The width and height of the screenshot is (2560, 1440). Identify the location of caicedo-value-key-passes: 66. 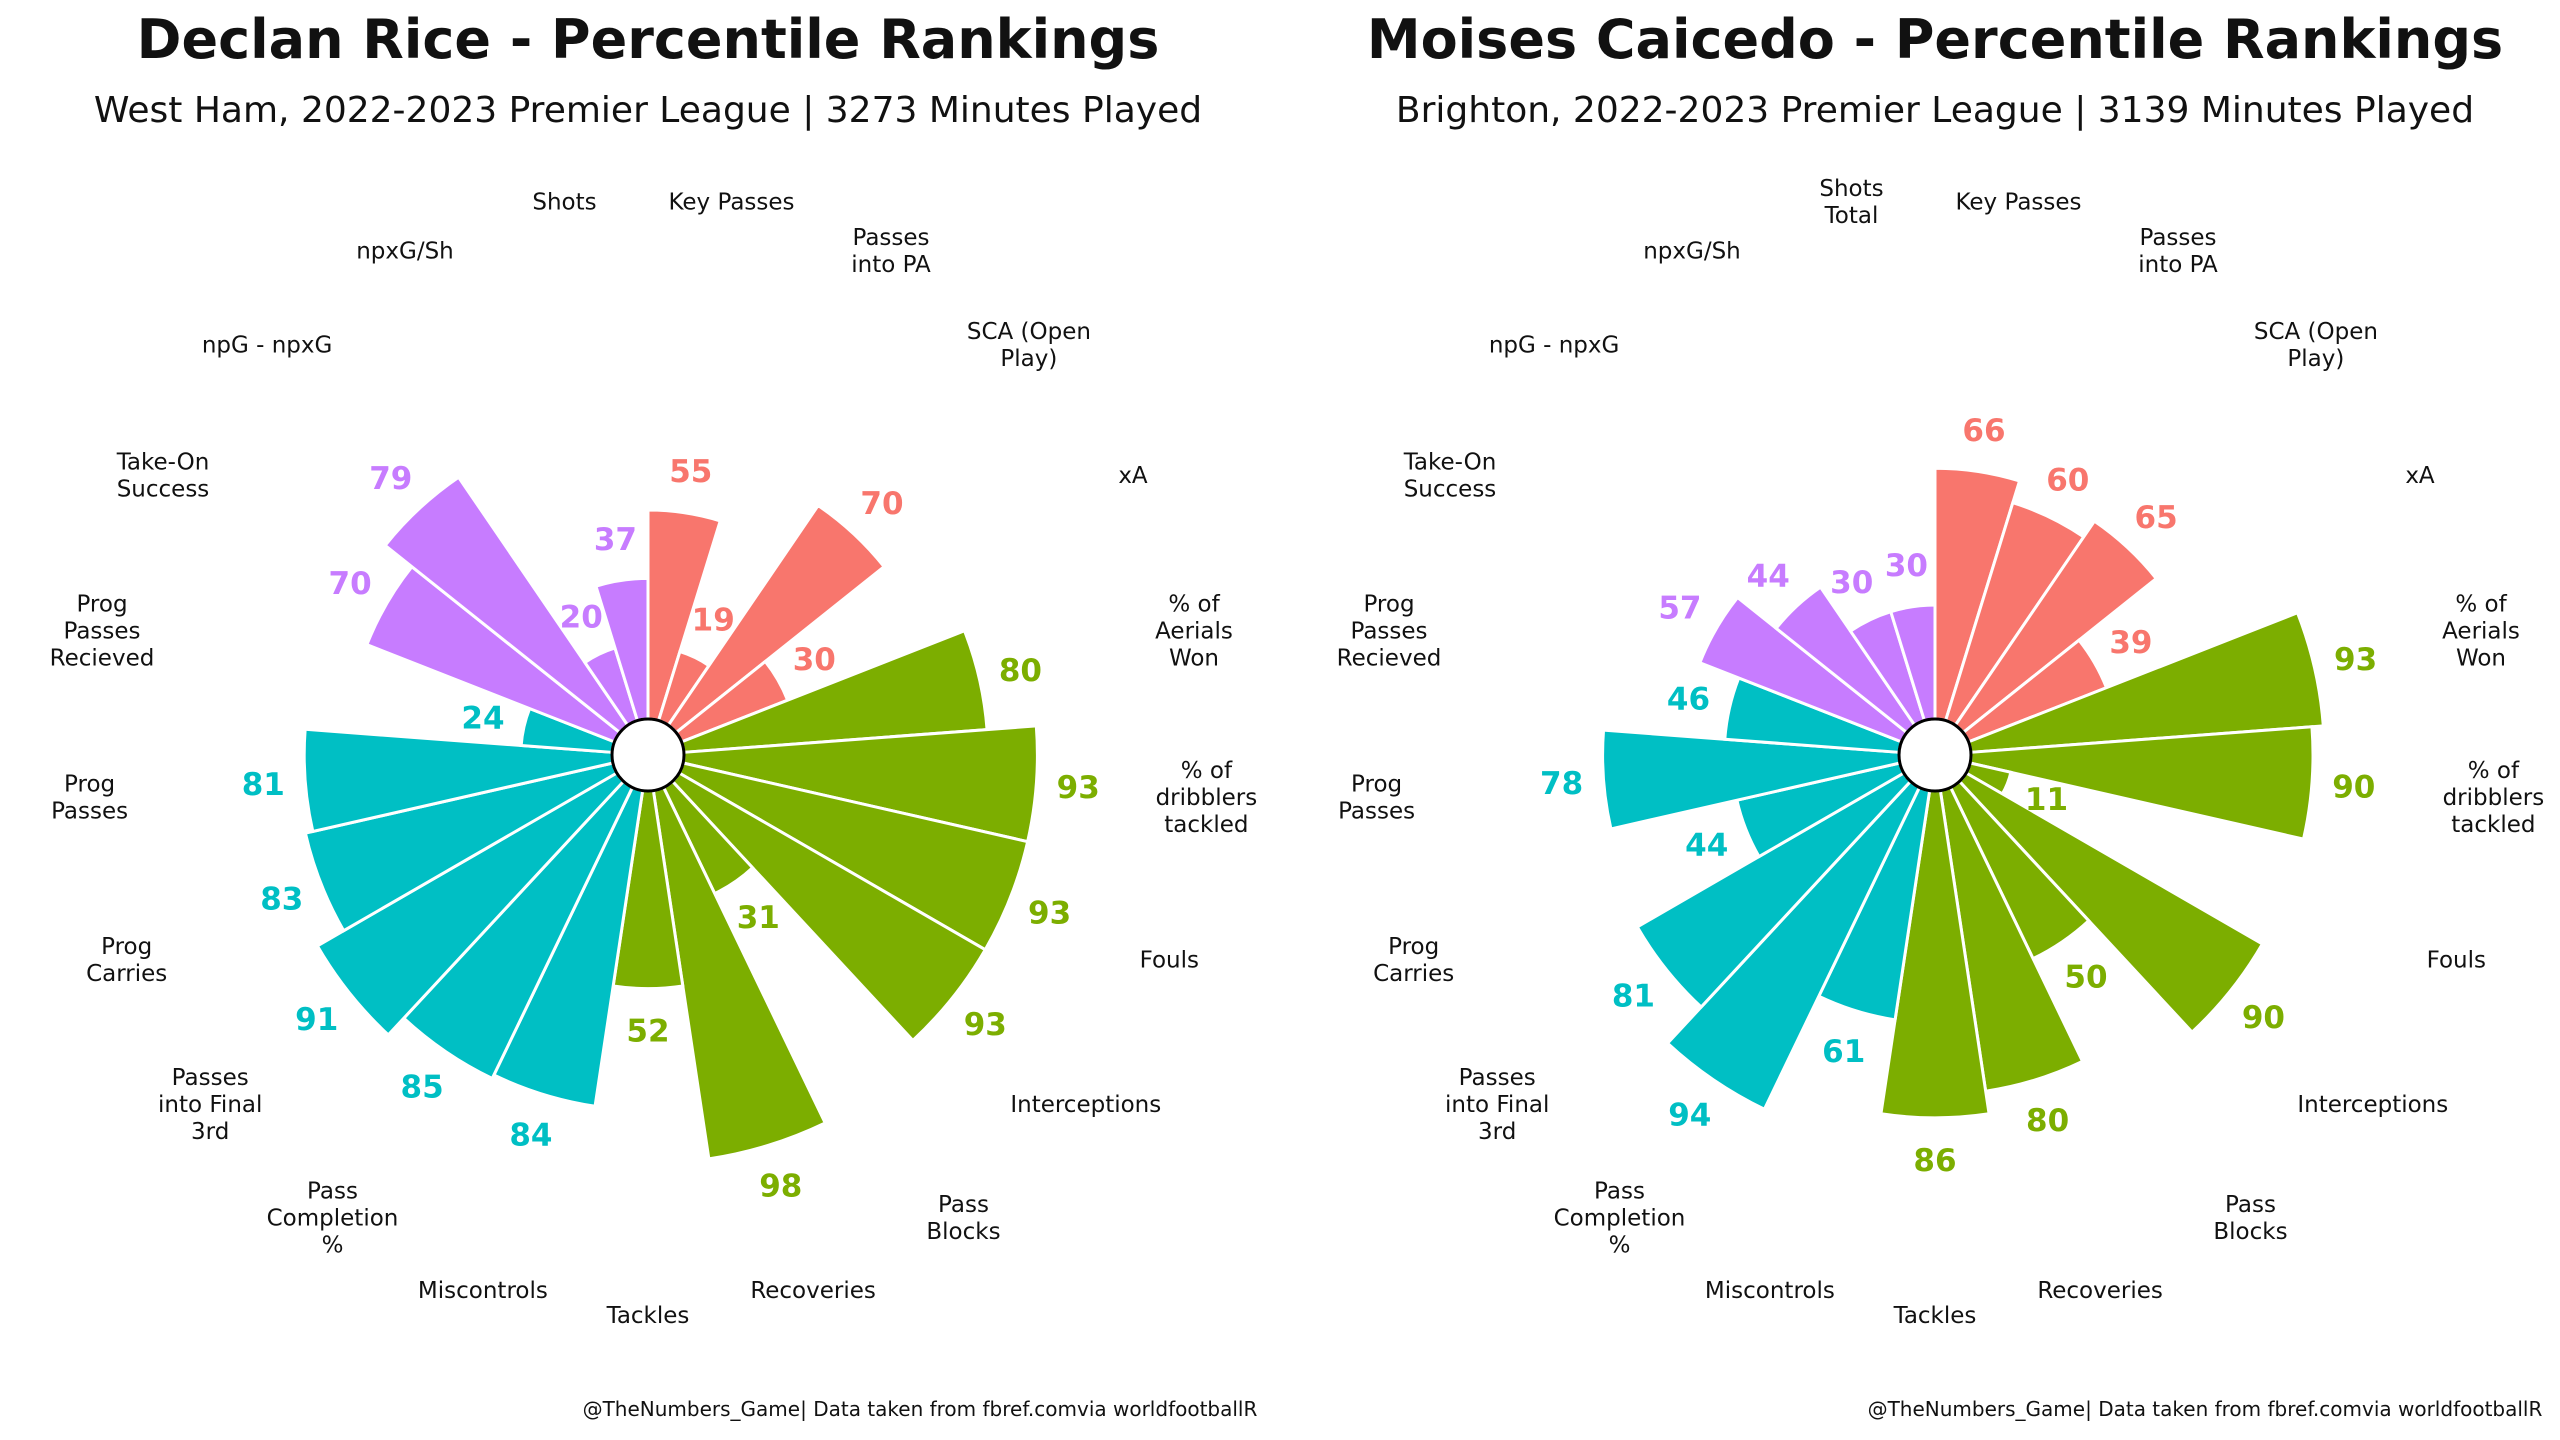
(1983, 431).